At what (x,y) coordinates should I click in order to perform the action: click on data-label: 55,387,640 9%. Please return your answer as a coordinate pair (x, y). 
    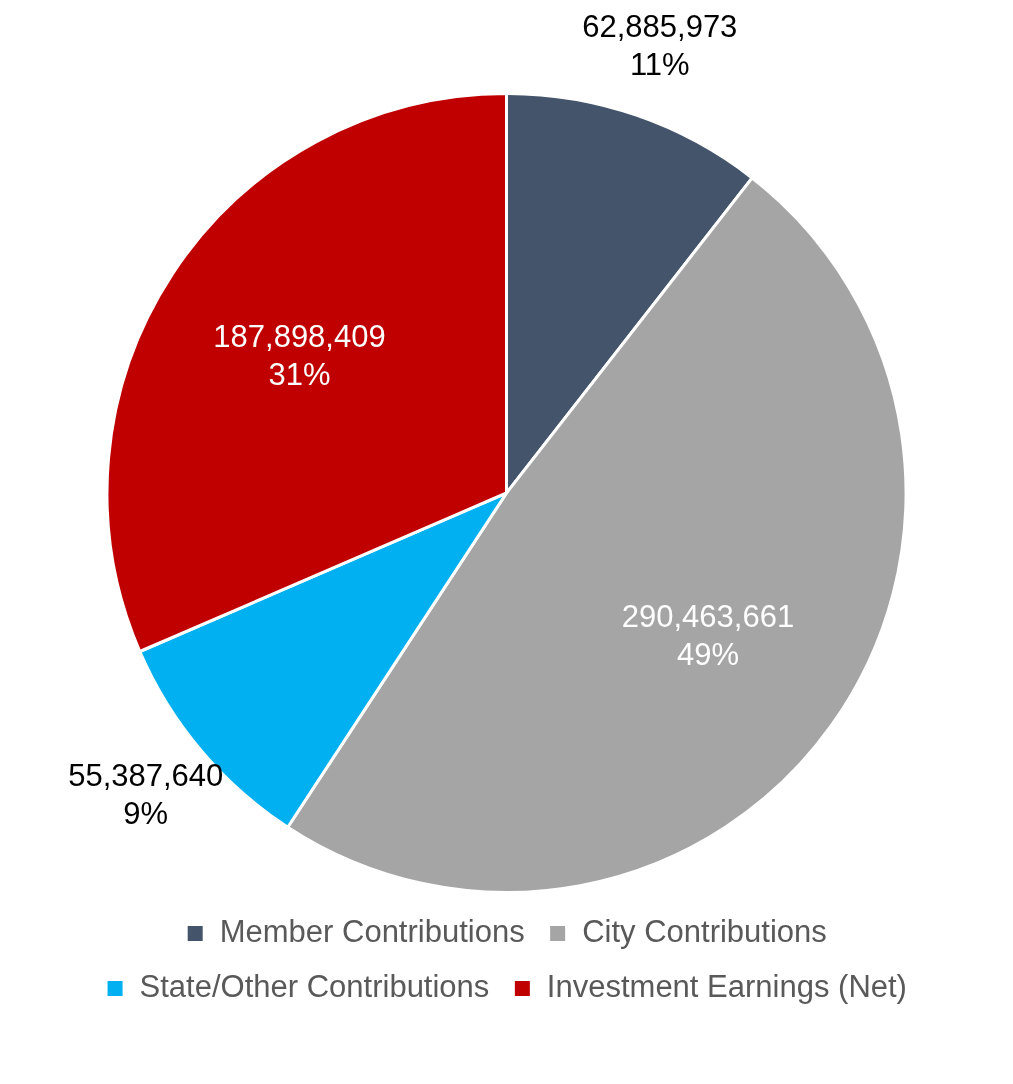
    Looking at the image, I should click on (146, 795).